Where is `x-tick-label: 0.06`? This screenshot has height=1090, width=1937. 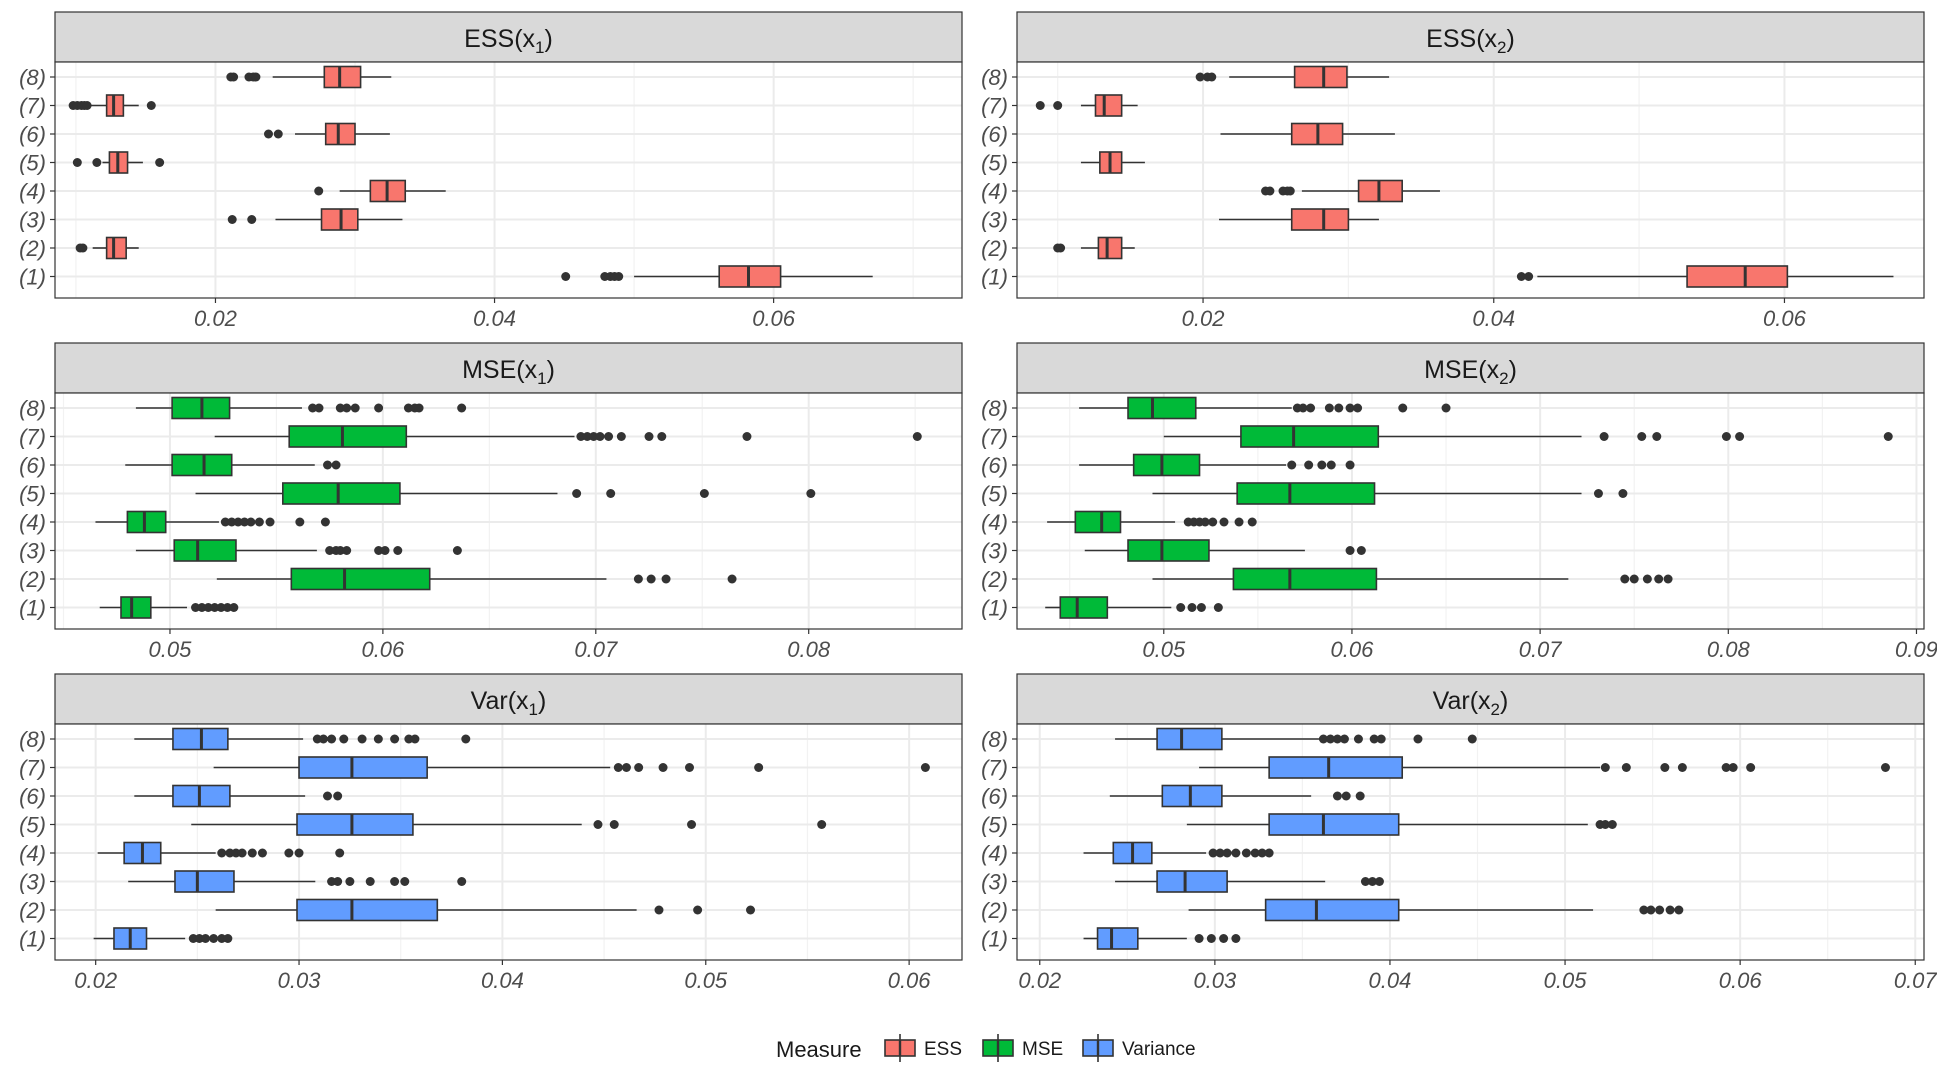 x-tick-label: 0.06 is located at coordinates (910, 980).